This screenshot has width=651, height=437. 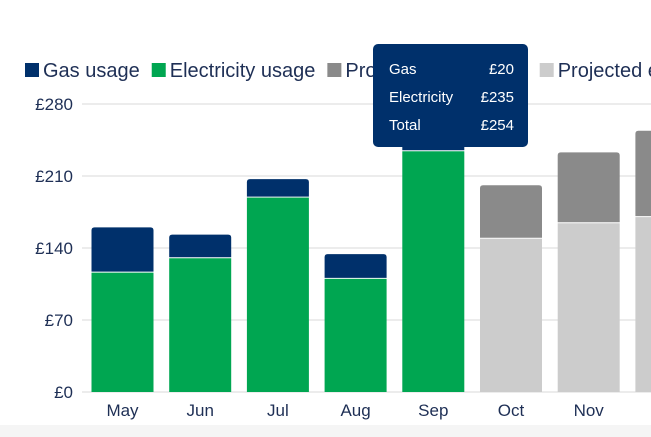 I want to click on x-tick-label-oct: Oct, so click(x=511, y=410).